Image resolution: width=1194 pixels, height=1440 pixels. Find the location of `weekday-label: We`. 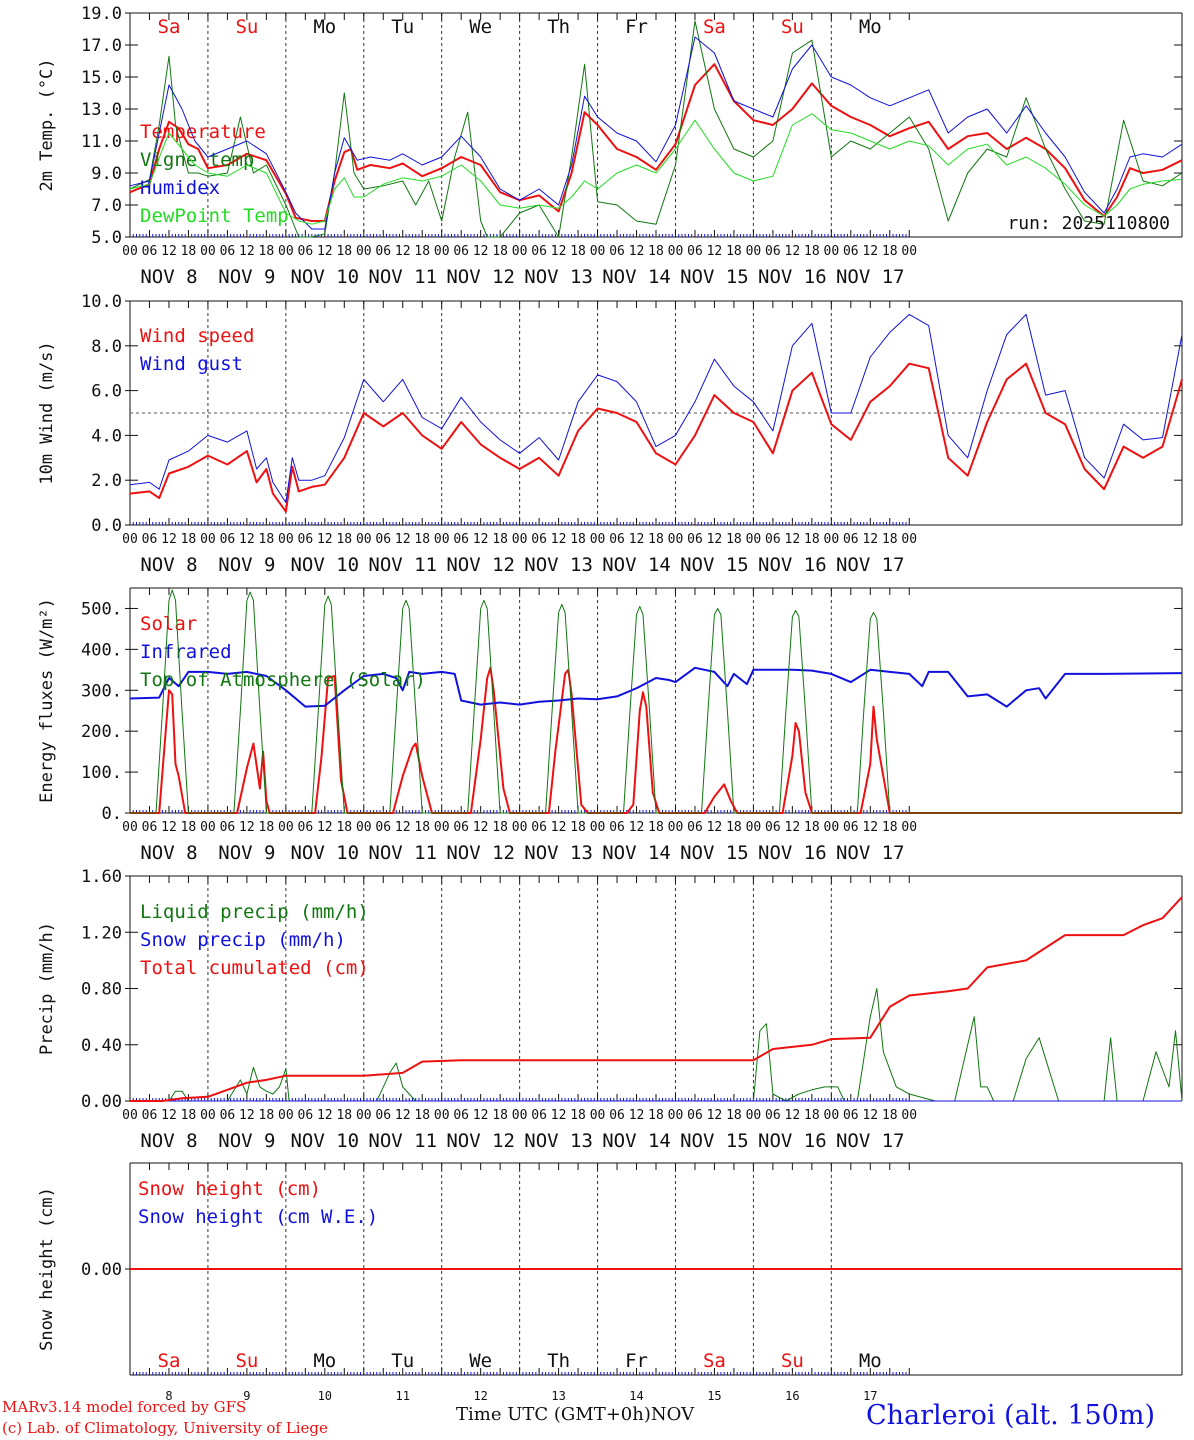

weekday-label: We is located at coordinates (480, 1361).